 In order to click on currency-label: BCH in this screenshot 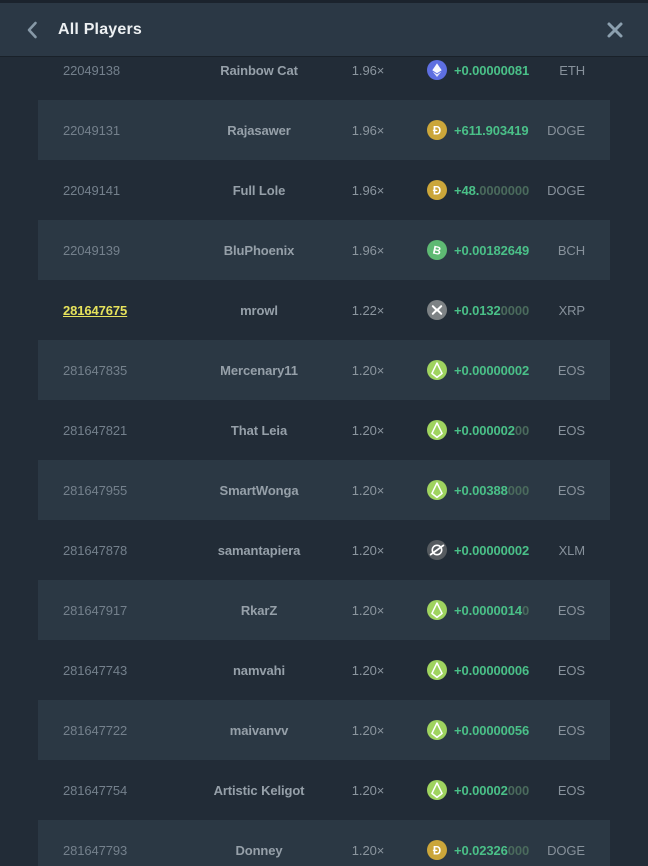, I will do `click(571, 250)`.